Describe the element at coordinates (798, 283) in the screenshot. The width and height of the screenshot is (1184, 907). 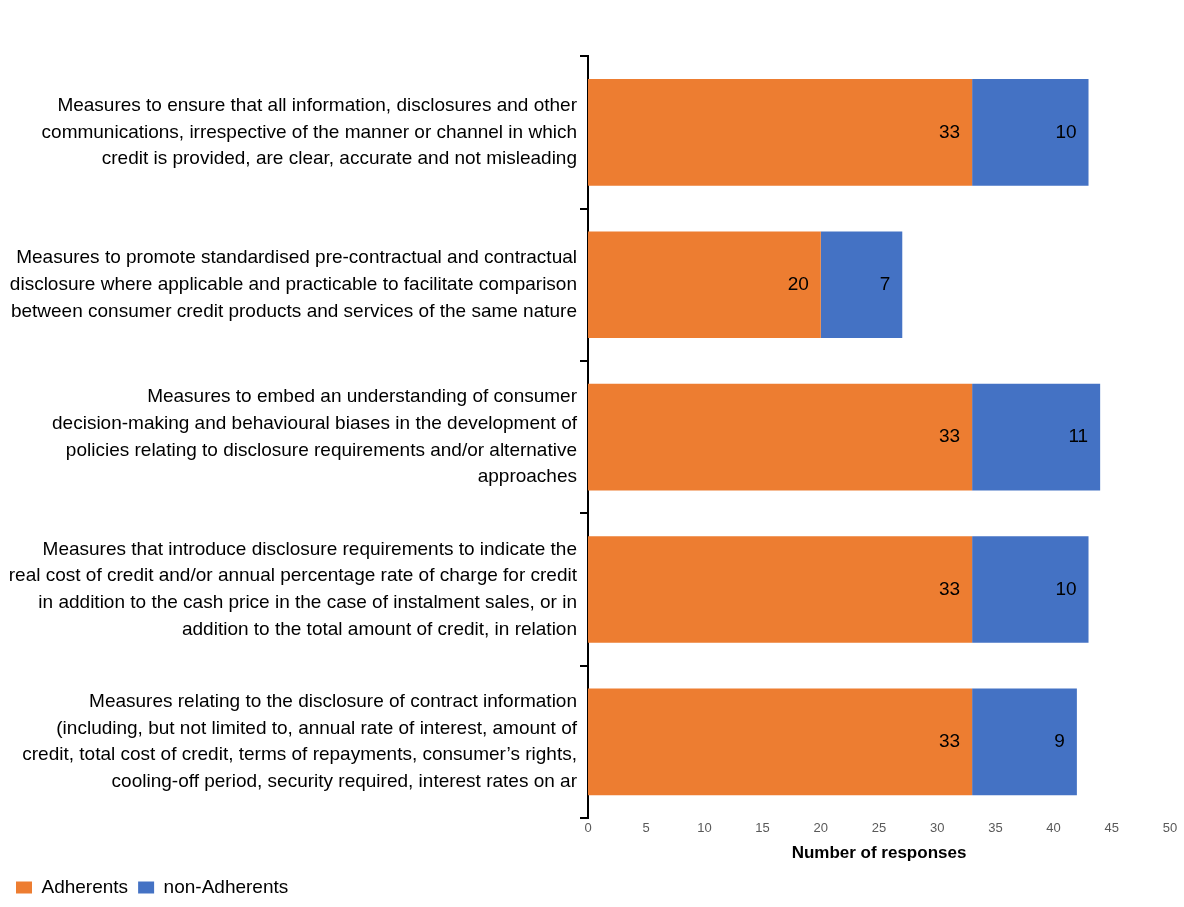
I see `data-label: 20` at that location.